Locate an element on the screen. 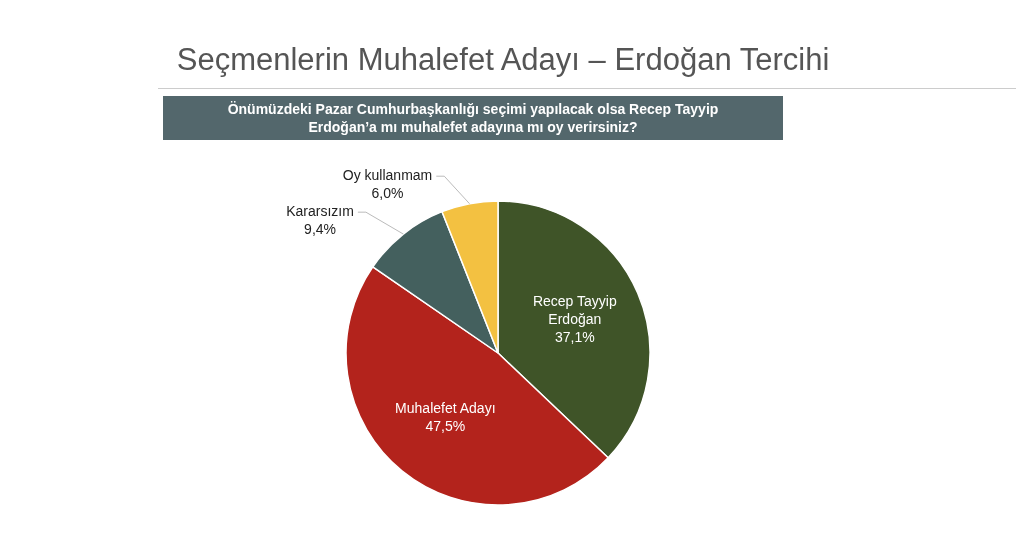 The height and width of the screenshot is (558, 1024). data-label: 47,5% is located at coordinates (445, 425).